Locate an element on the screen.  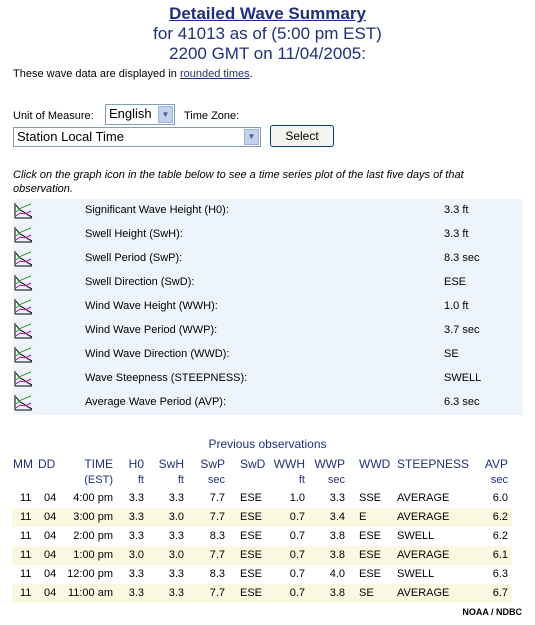
unit-select: English ▼ is located at coordinates (140, 114).